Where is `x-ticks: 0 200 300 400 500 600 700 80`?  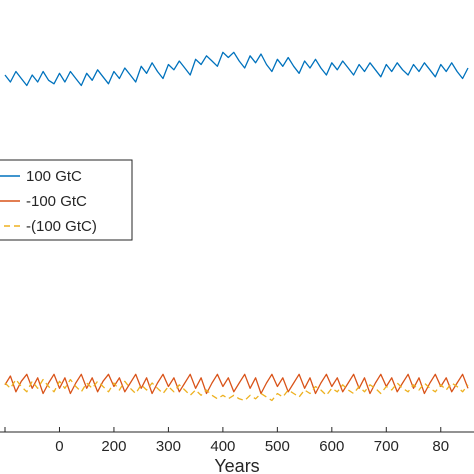
x-ticks: 0 200 300 400 500 600 700 80 is located at coordinates (226, 441).